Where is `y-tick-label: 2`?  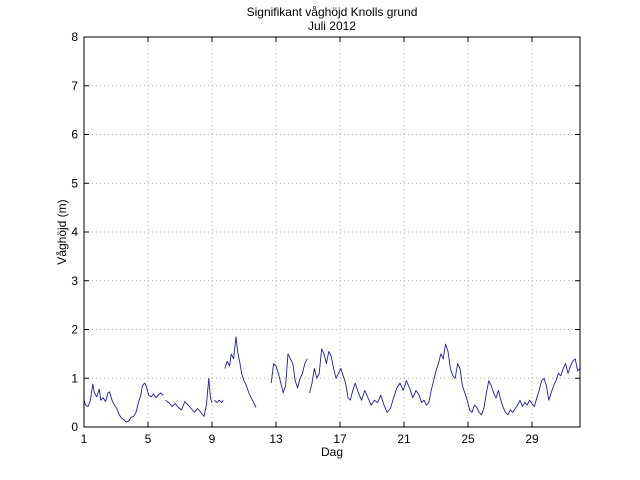
y-tick-label: 2 is located at coordinates (74, 330).